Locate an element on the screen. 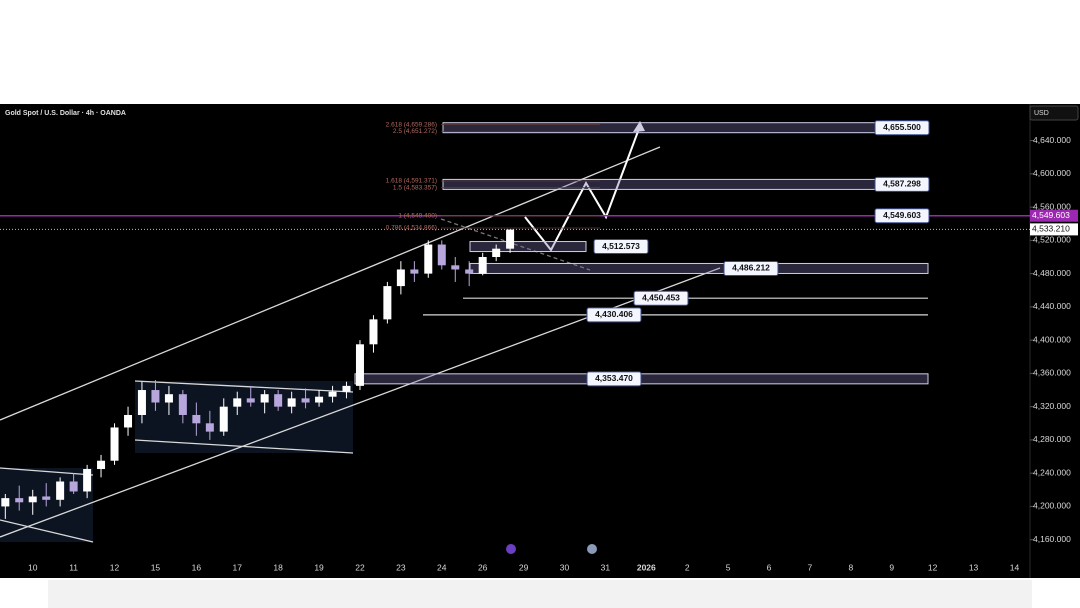 Image resolution: width=1080 pixels, height=608 pixels. x-tick-label: 10 is located at coordinates (33, 567).